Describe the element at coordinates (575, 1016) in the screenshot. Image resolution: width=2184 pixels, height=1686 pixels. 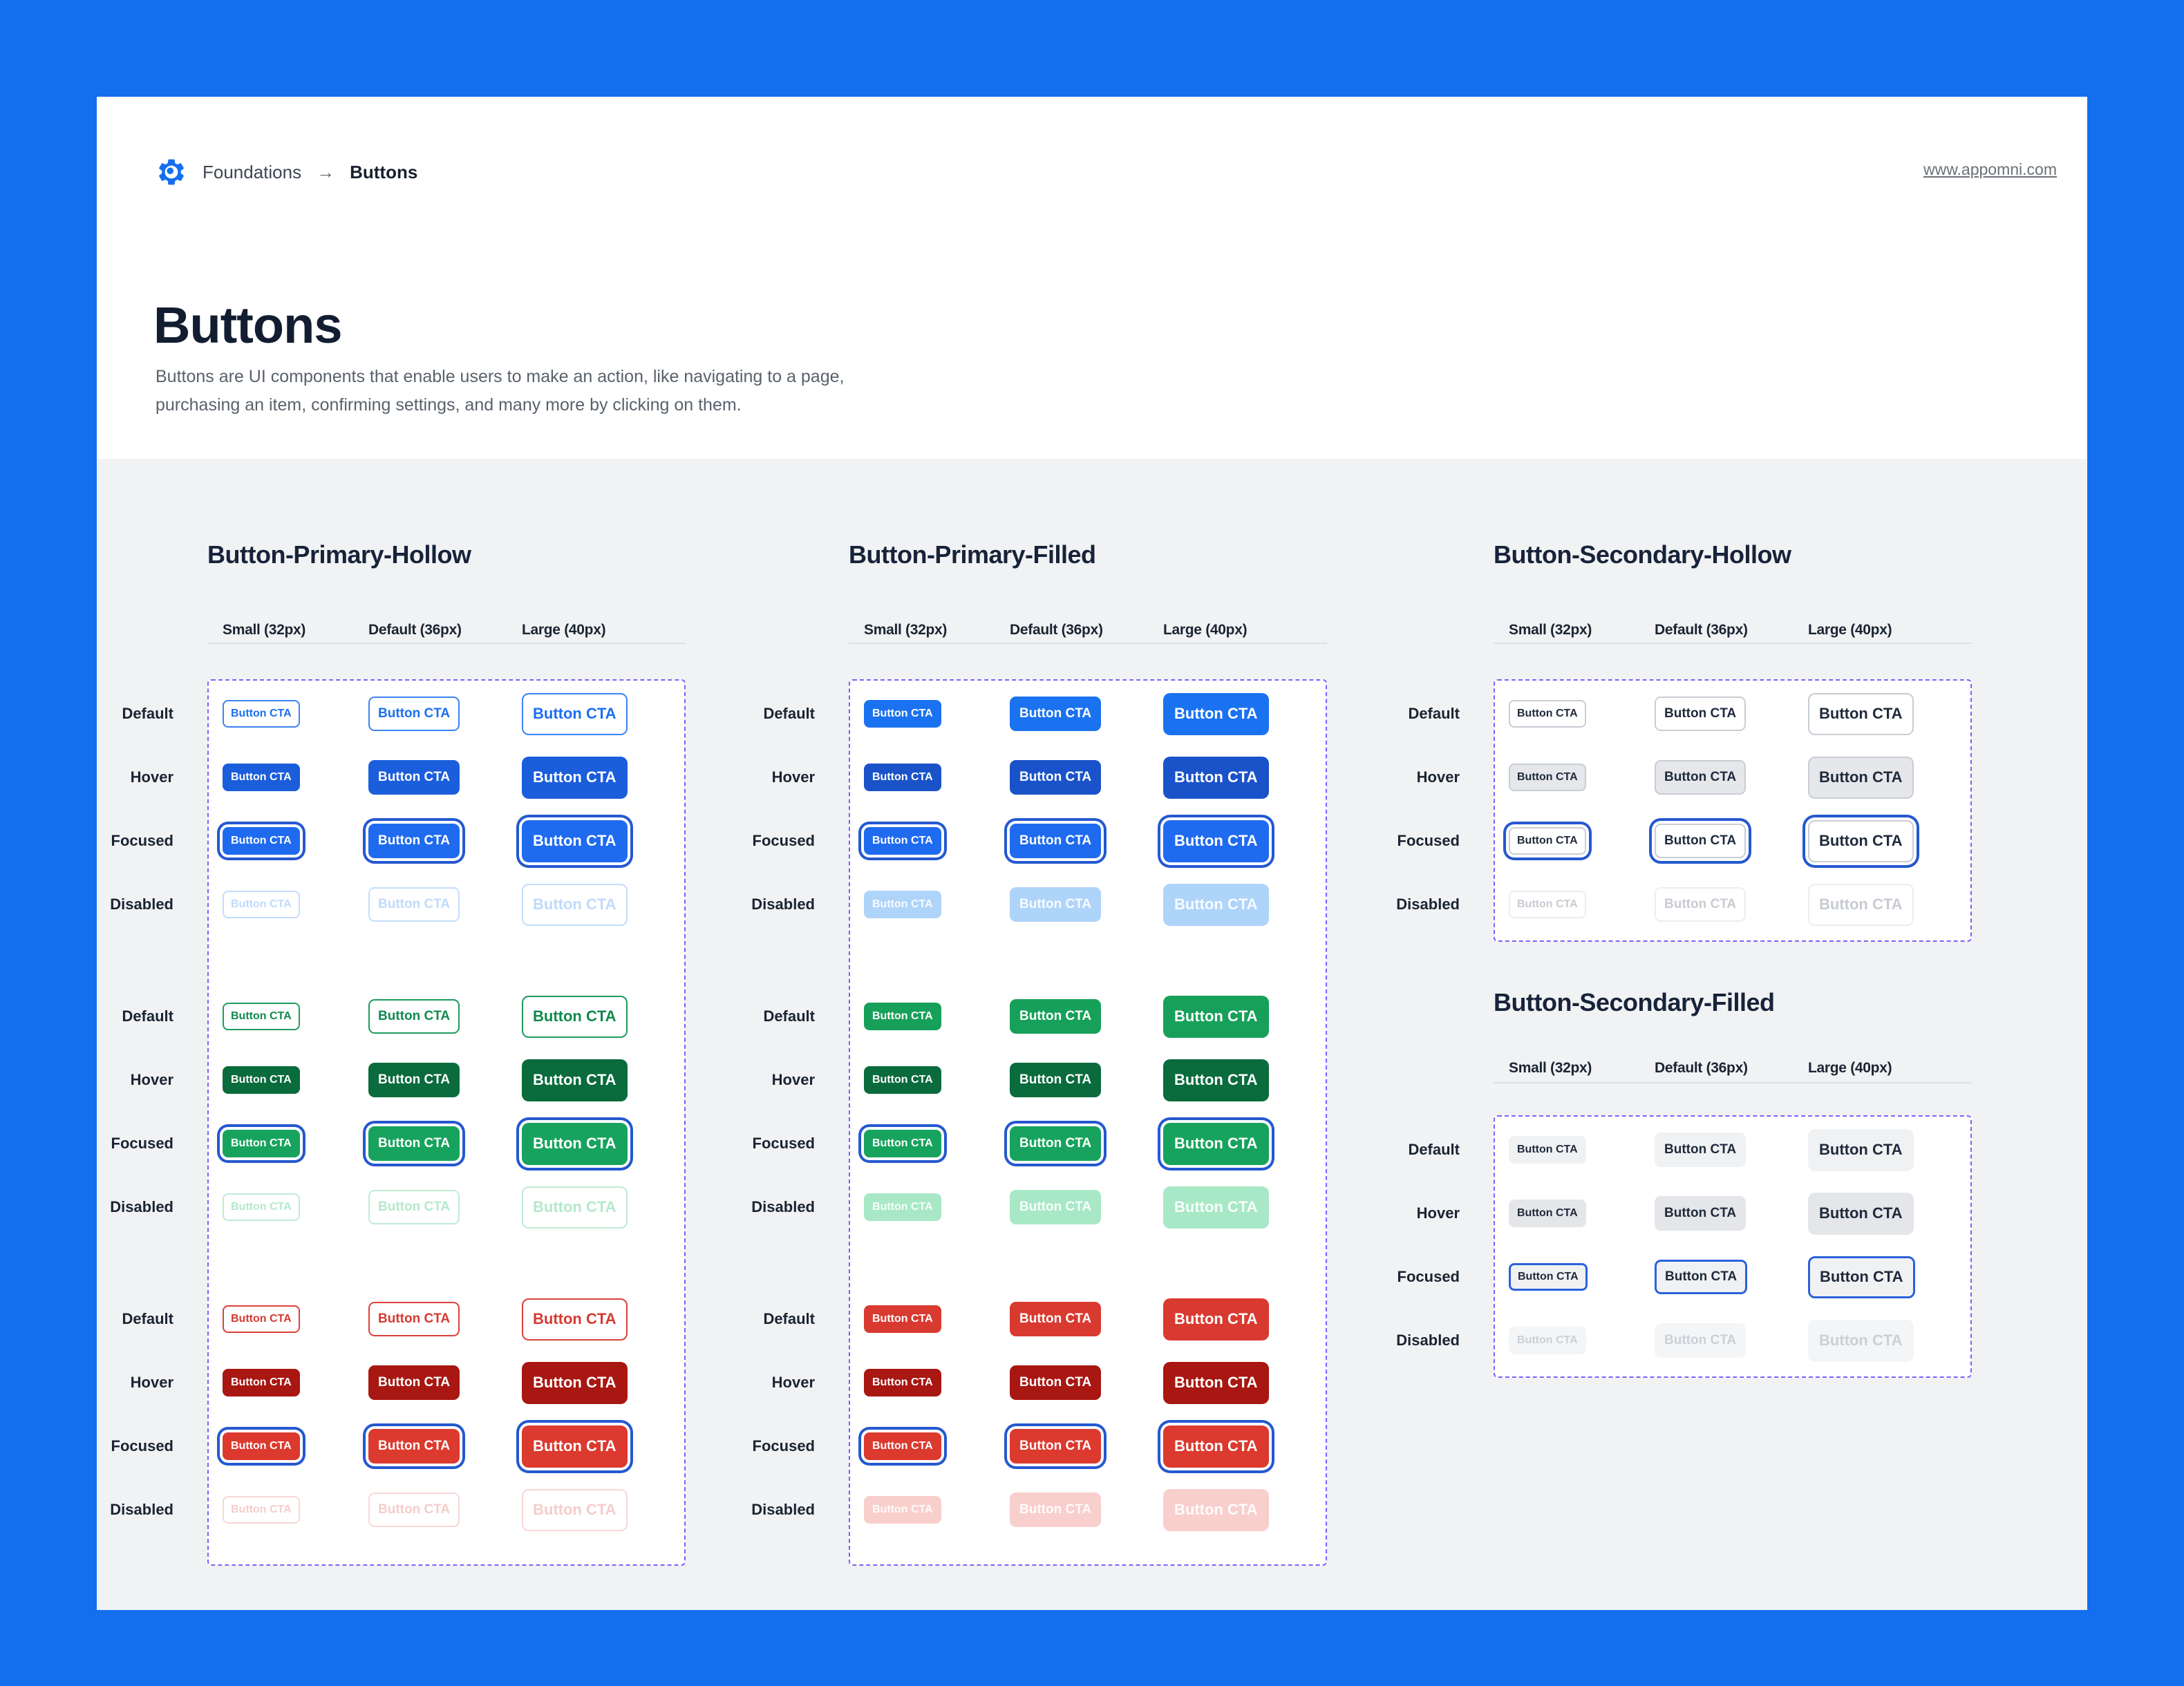
I see `hollow-green-default-lg-button: Button CTA` at that location.